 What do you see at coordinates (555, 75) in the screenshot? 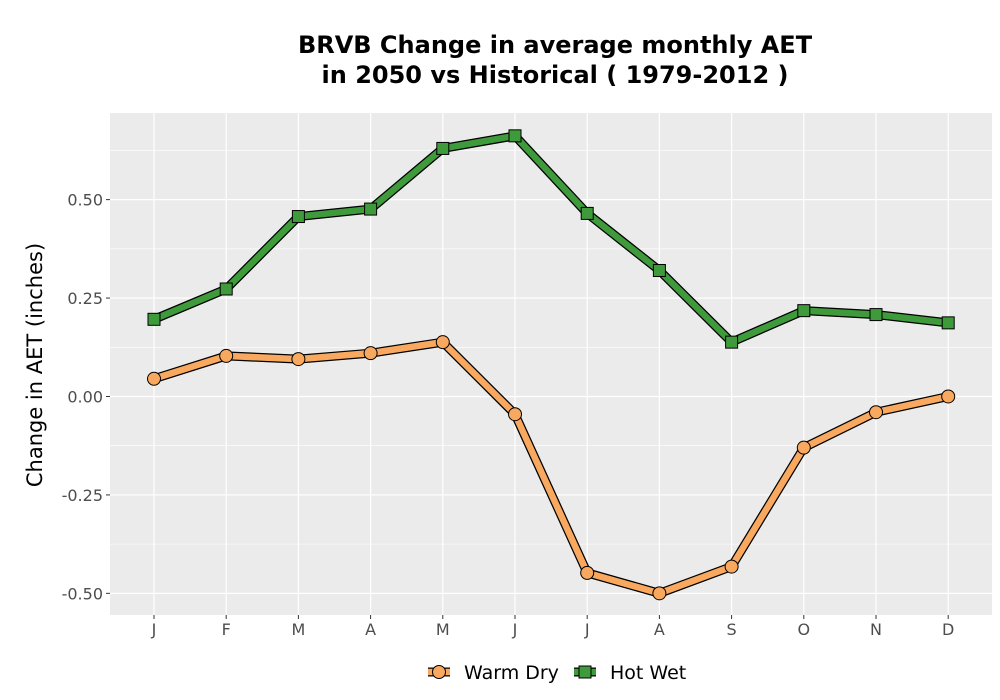
I see `chart-title-line-2: in 2050 vs Historical ( 1979-2012 )` at bounding box center [555, 75].